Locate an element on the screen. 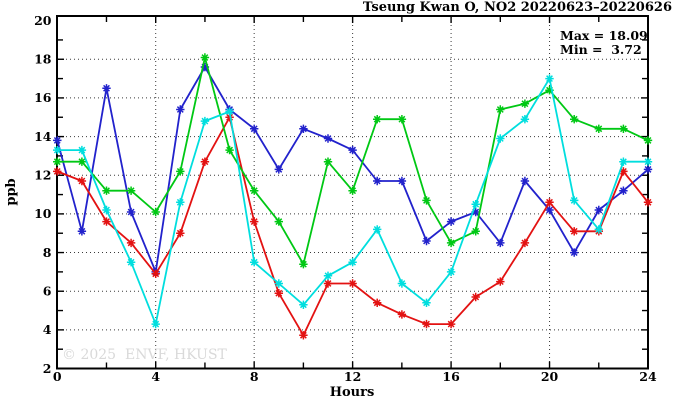 The height and width of the screenshot is (409, 674). x-tick-label-4: 4 is located at coordinates (155, 376).